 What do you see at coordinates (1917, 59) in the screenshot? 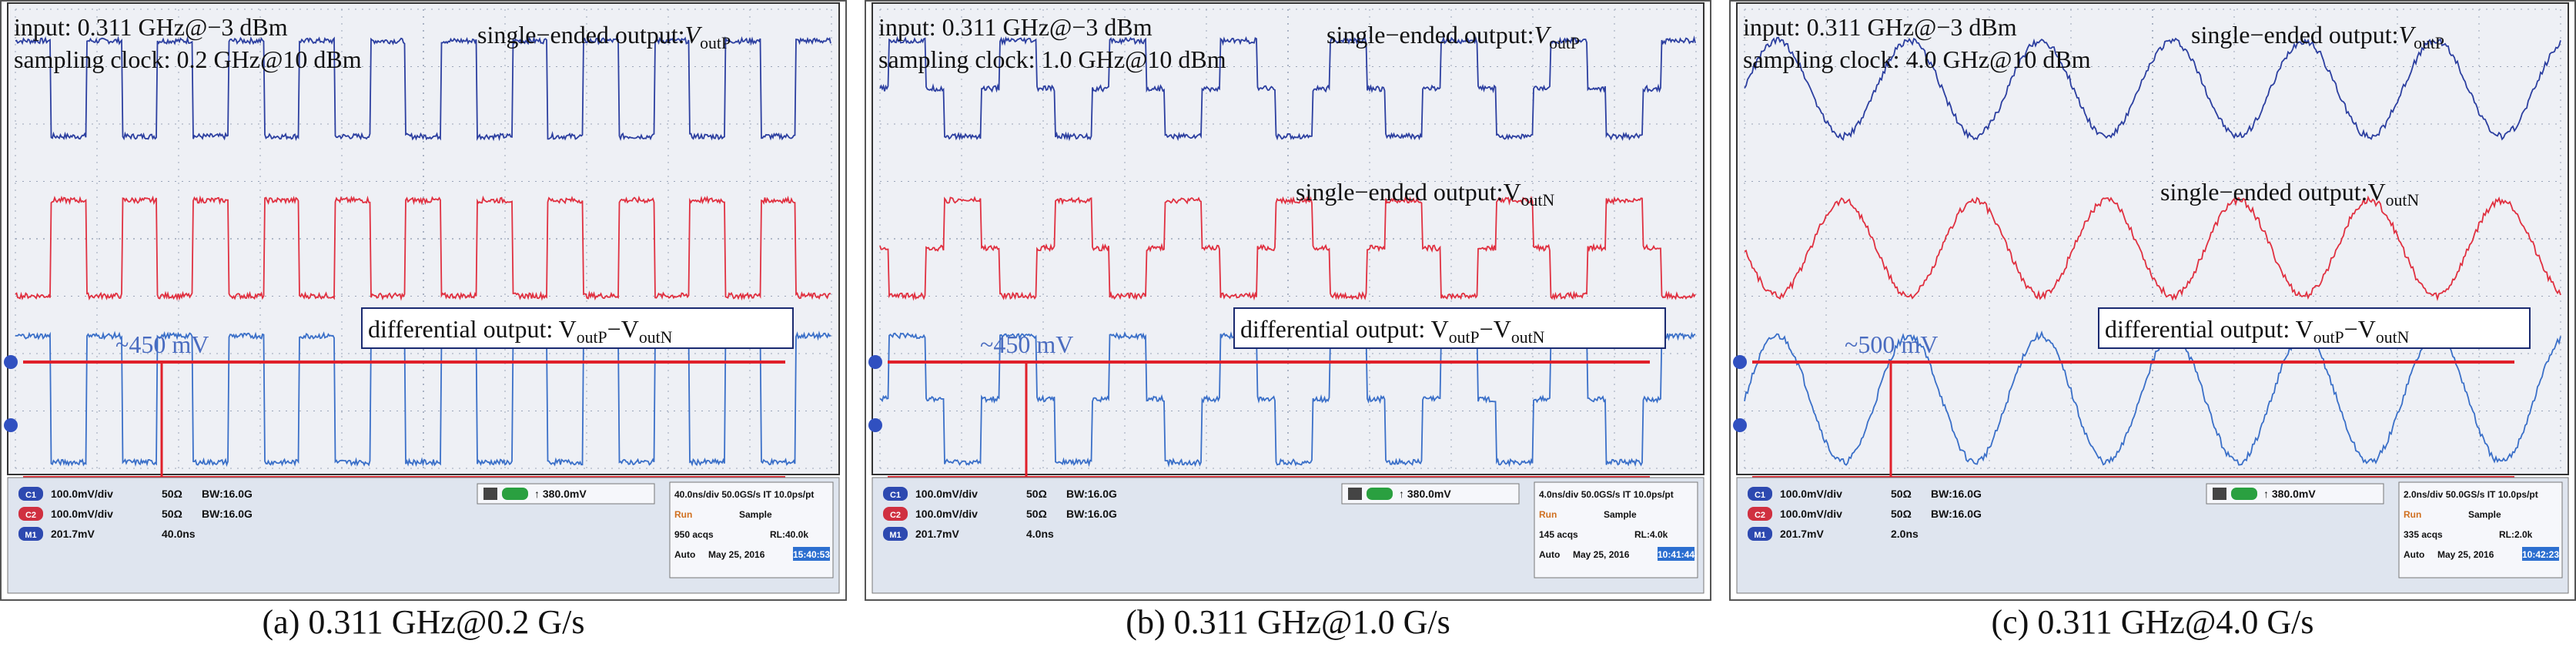
I see `clock-annotation: sampling clock: 4.0 GHz@10 dBm` at bounding box center [1917, 59].